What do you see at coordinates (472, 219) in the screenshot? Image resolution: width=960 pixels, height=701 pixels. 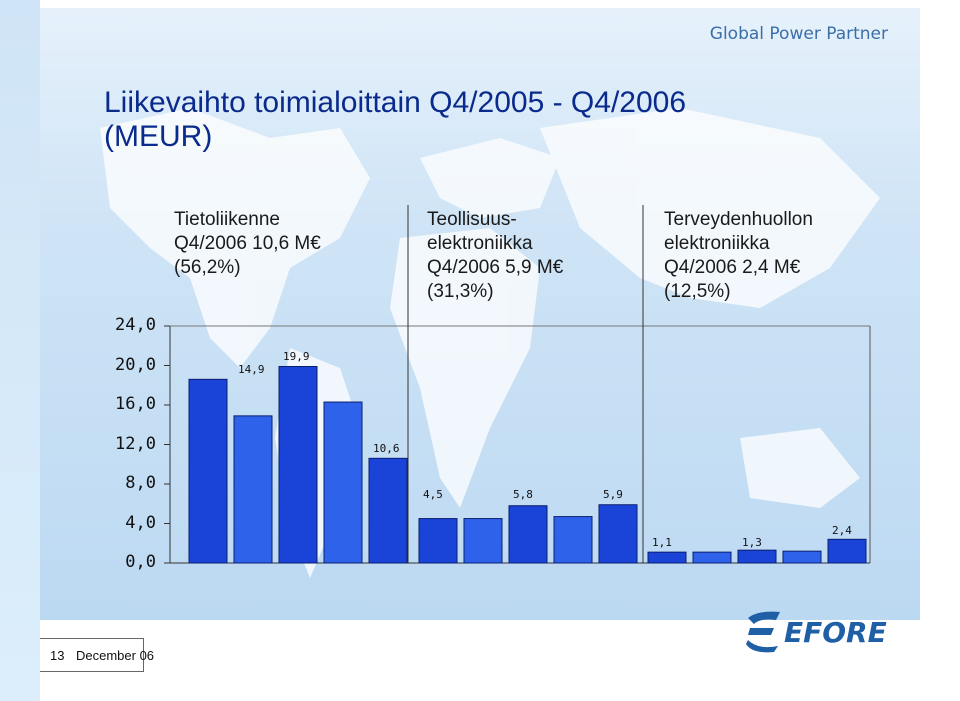 I see `segment-label-line: Teollisuus-` at bounding box center [472, 219].